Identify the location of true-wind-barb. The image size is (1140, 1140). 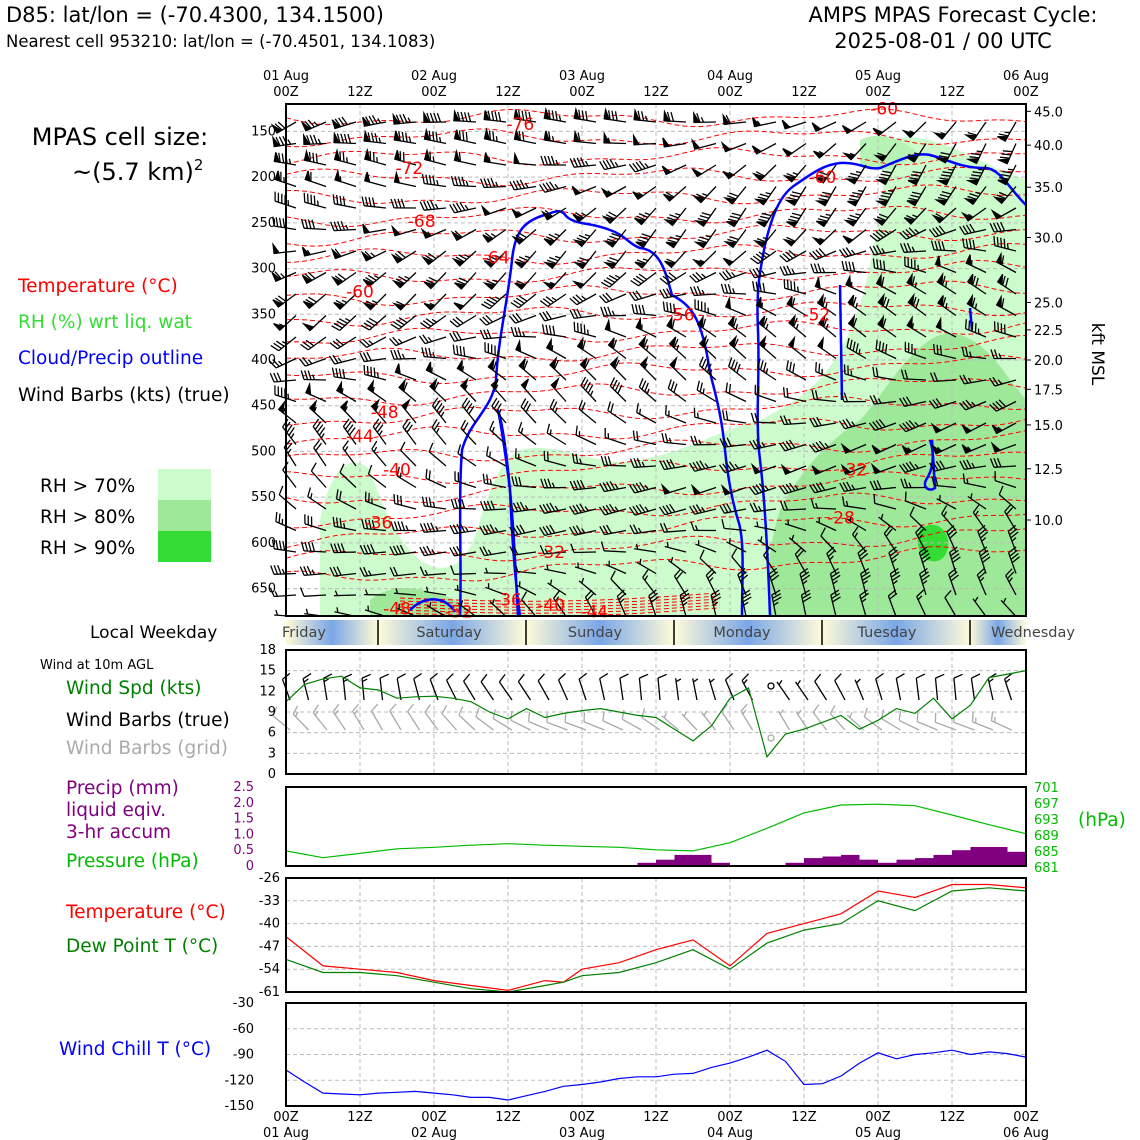
(604, 687).